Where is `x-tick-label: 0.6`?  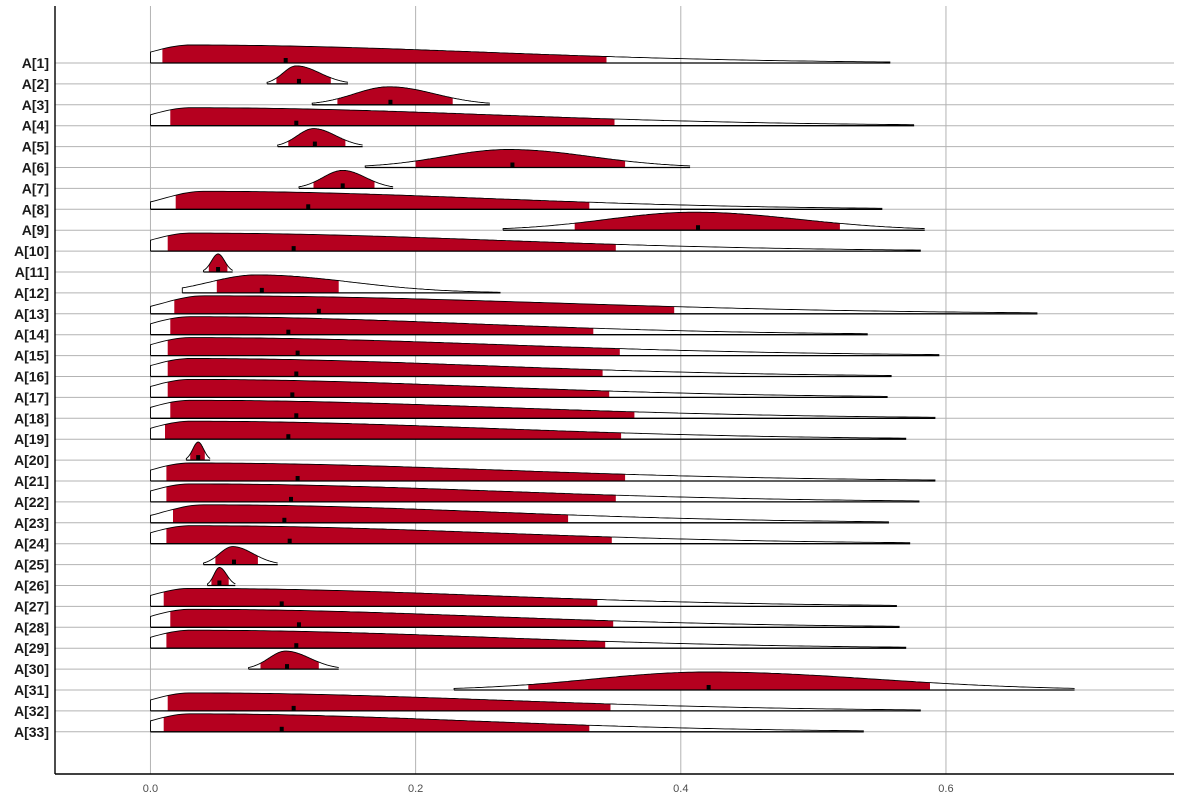 x-tick-label: 0.6 is located at coordinates (945, 789).